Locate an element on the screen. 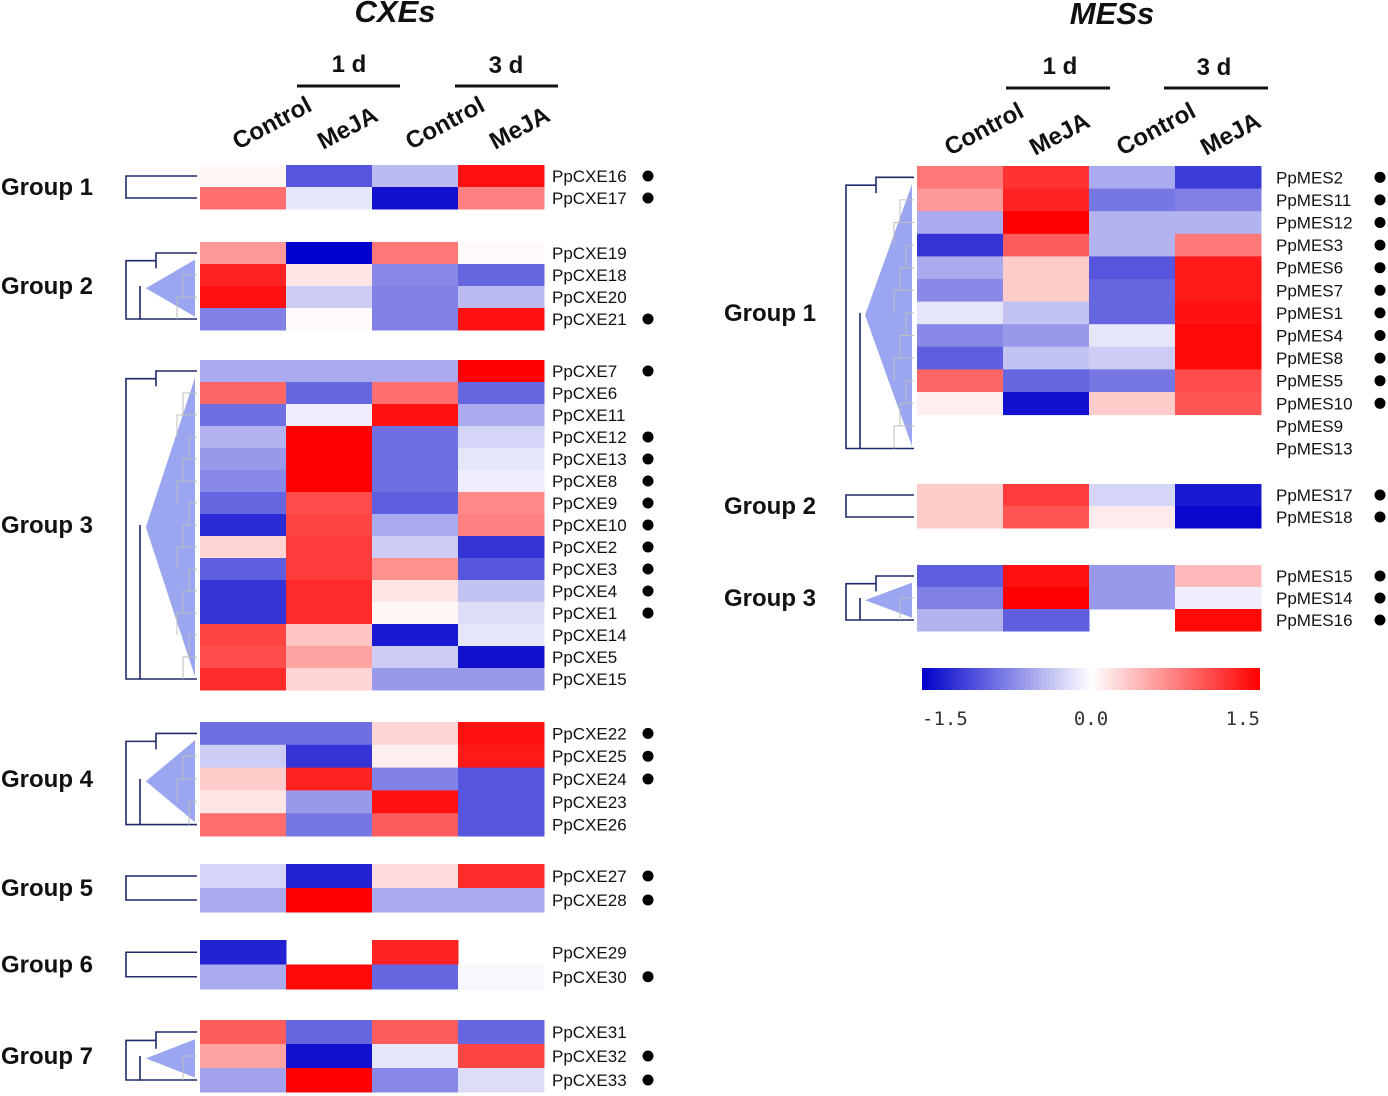  mes-timepoint-label: 3 d is located at coordinates (1214, 67).